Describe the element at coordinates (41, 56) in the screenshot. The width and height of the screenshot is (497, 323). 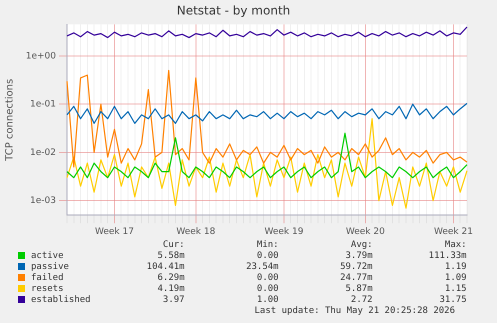
I see `y-tick-label: 1e+00` at that location.